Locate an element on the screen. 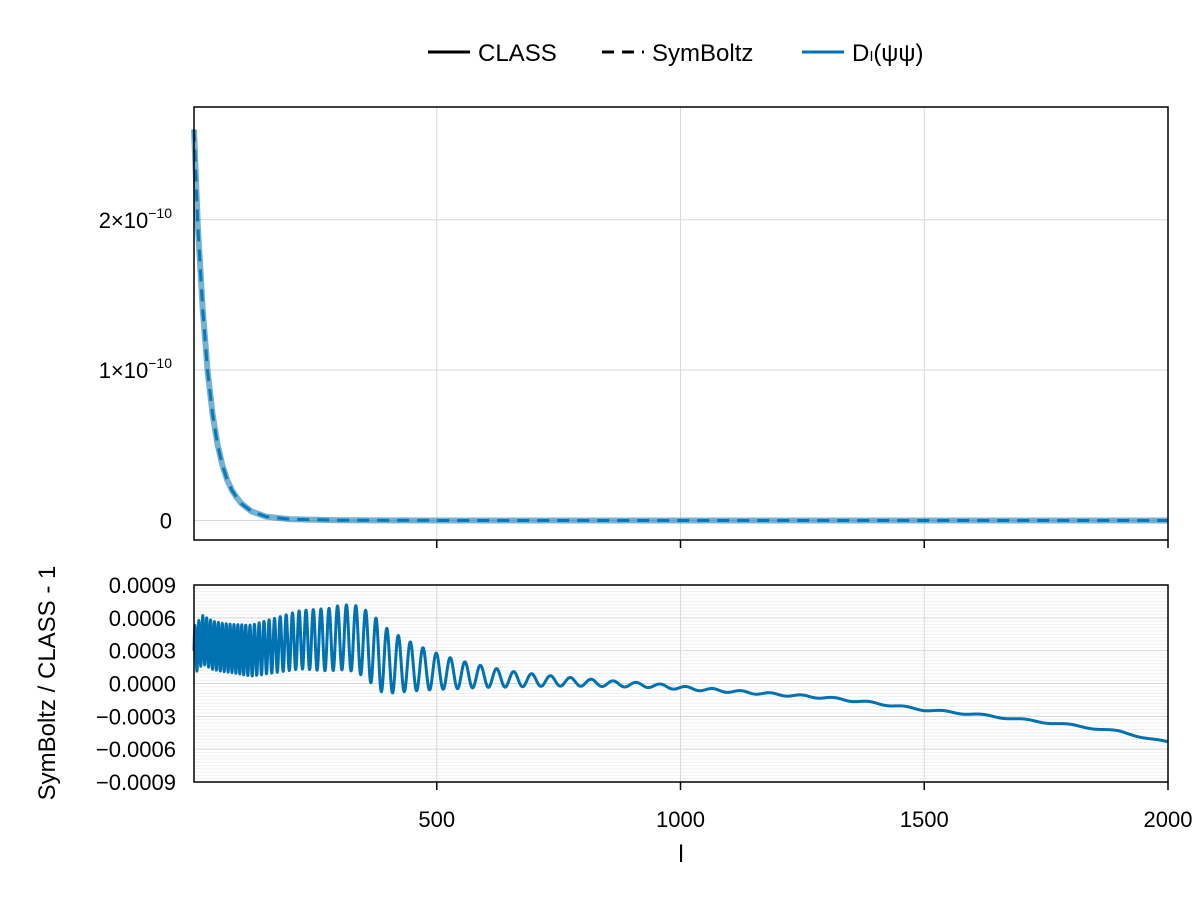 This screenshot has width=1200, height=900. bottom-x-tick-label: 1500 is located at coordinates (924, 819).